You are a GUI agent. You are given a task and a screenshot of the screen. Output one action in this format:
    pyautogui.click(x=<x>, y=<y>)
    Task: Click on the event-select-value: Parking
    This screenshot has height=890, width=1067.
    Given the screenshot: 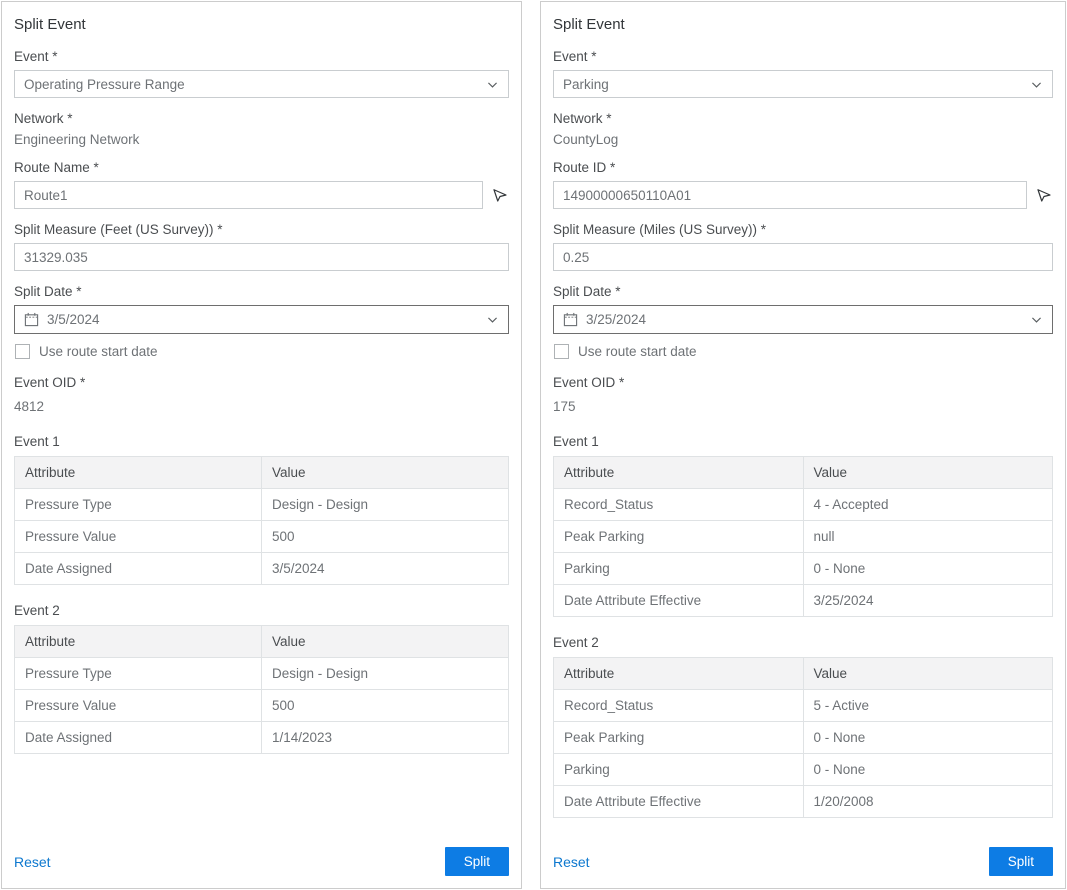 What is the action you would take?
    pyautogui.click(x=586, y=84)
    